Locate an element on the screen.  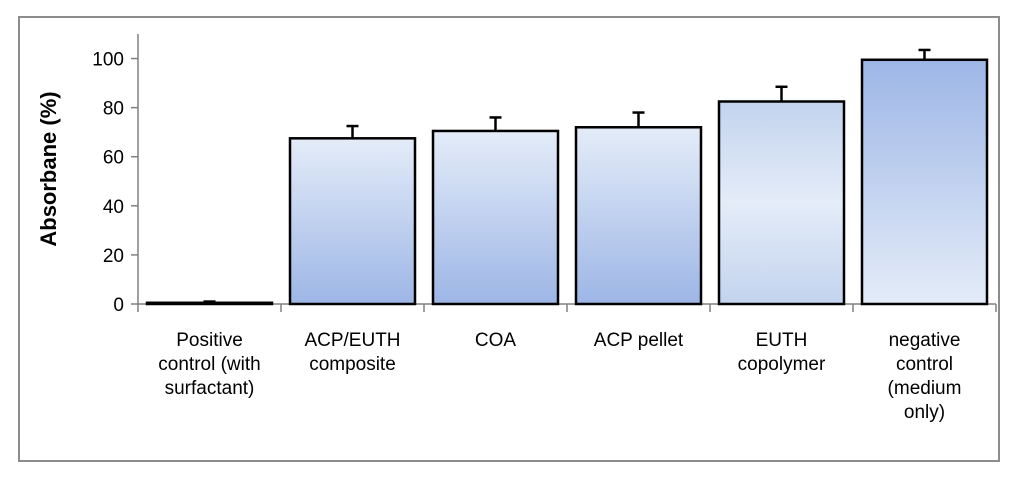
x-tick-label: COA is located at coordinates (496, 340).